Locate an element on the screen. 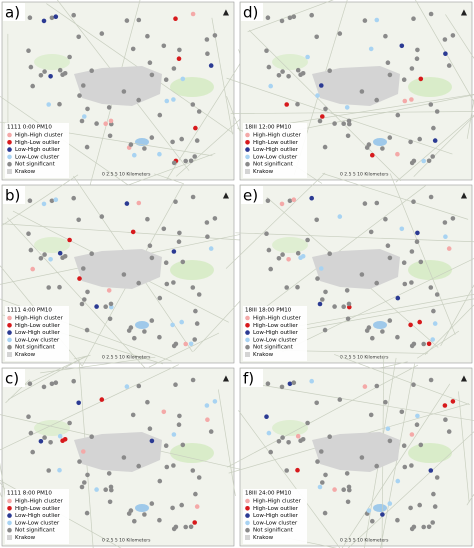 This screenshot has height=548, width=474. water is located at coordinates (142, 508).